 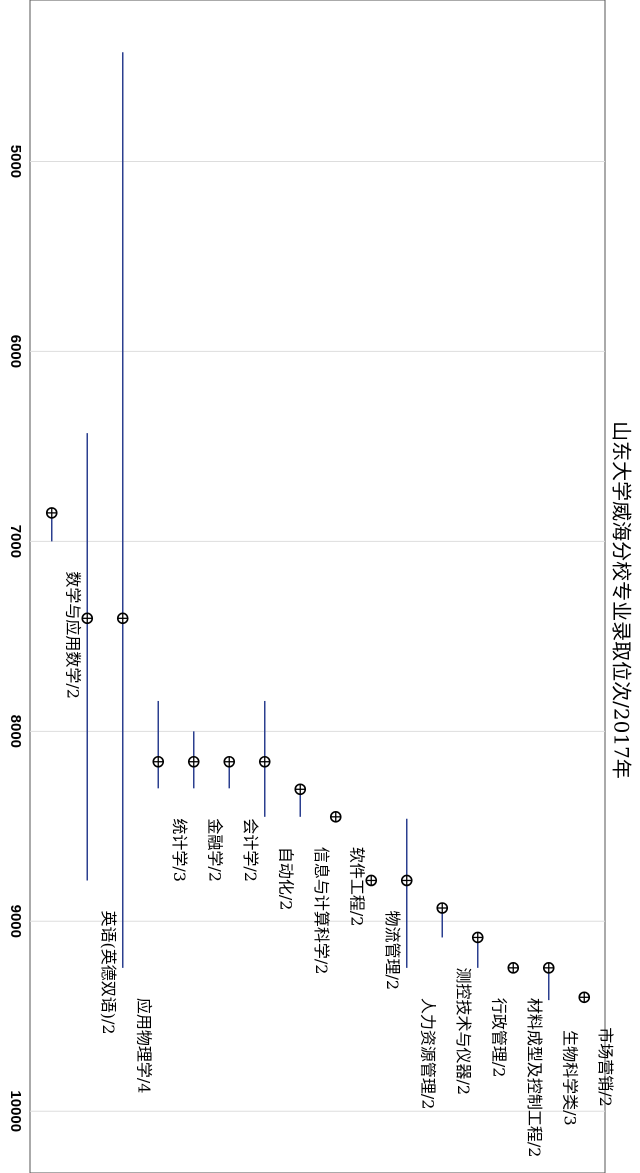 I want to click on chart-title: 山东大学威海分校专业录取位次/2017年, so click(x=622, y=600).